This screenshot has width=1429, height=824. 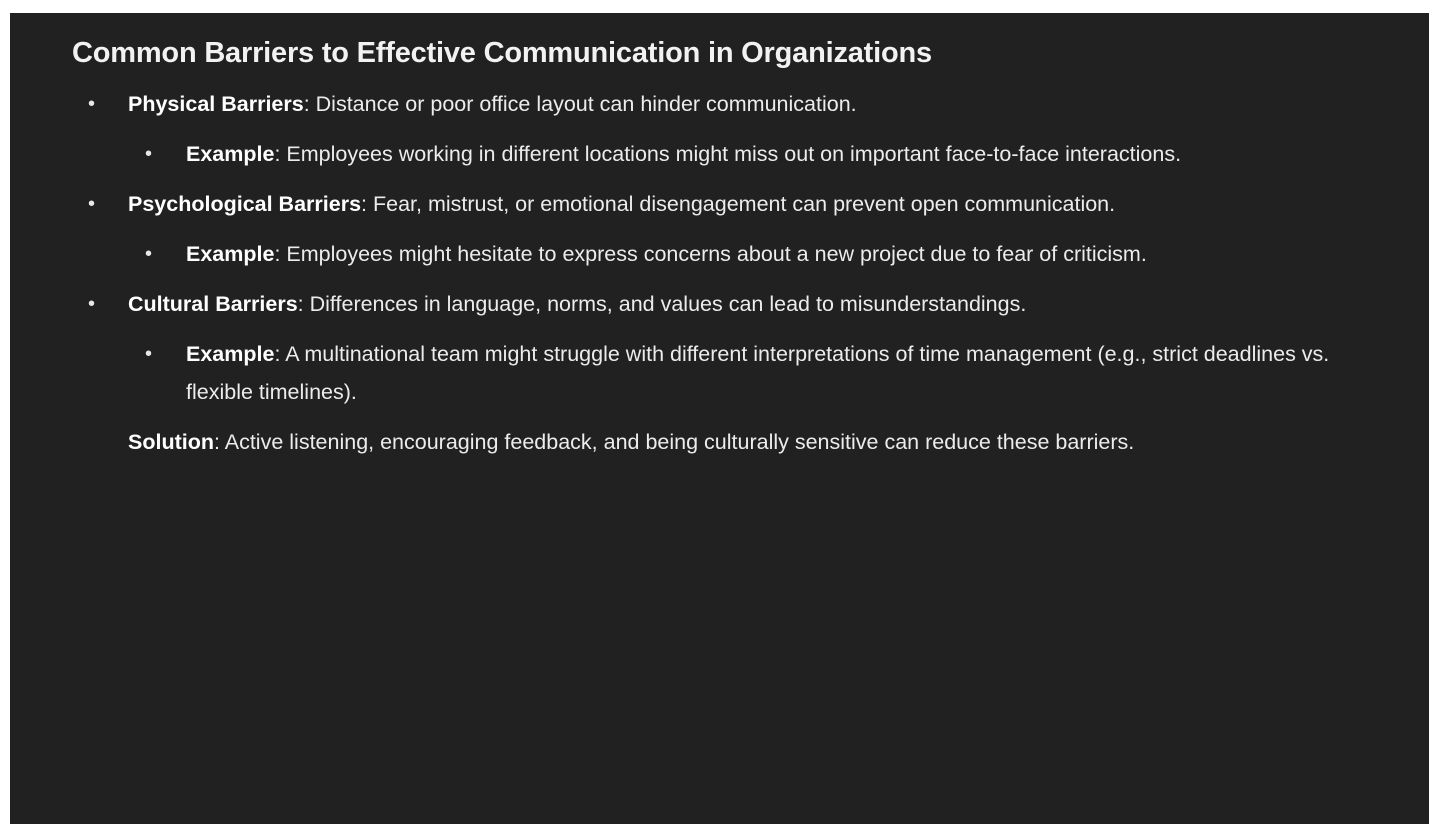 I want to click on solution-label: Solution, so click(x=171, y=442).